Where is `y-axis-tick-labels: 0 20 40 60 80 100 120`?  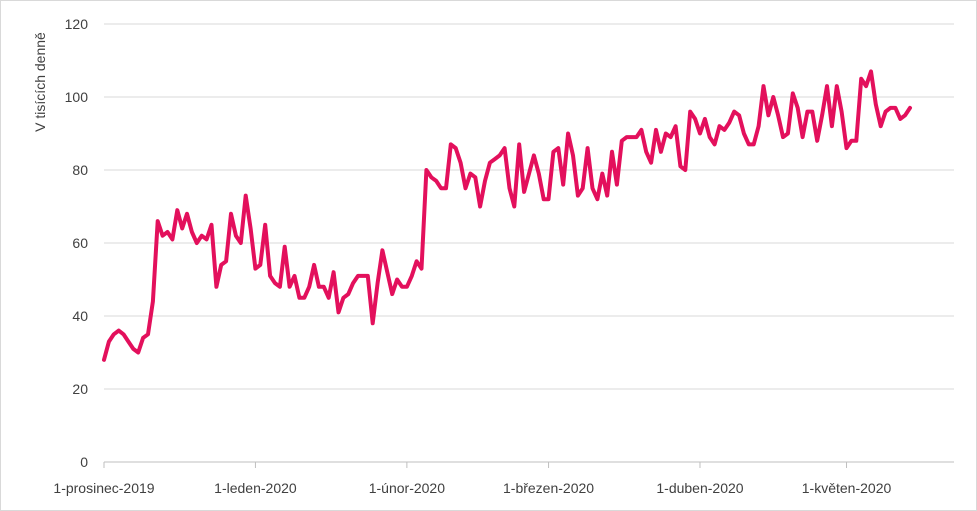
y-axis-tick-labels: 0 20 40 60 80 100 120 is located at coordinates (77, 243).